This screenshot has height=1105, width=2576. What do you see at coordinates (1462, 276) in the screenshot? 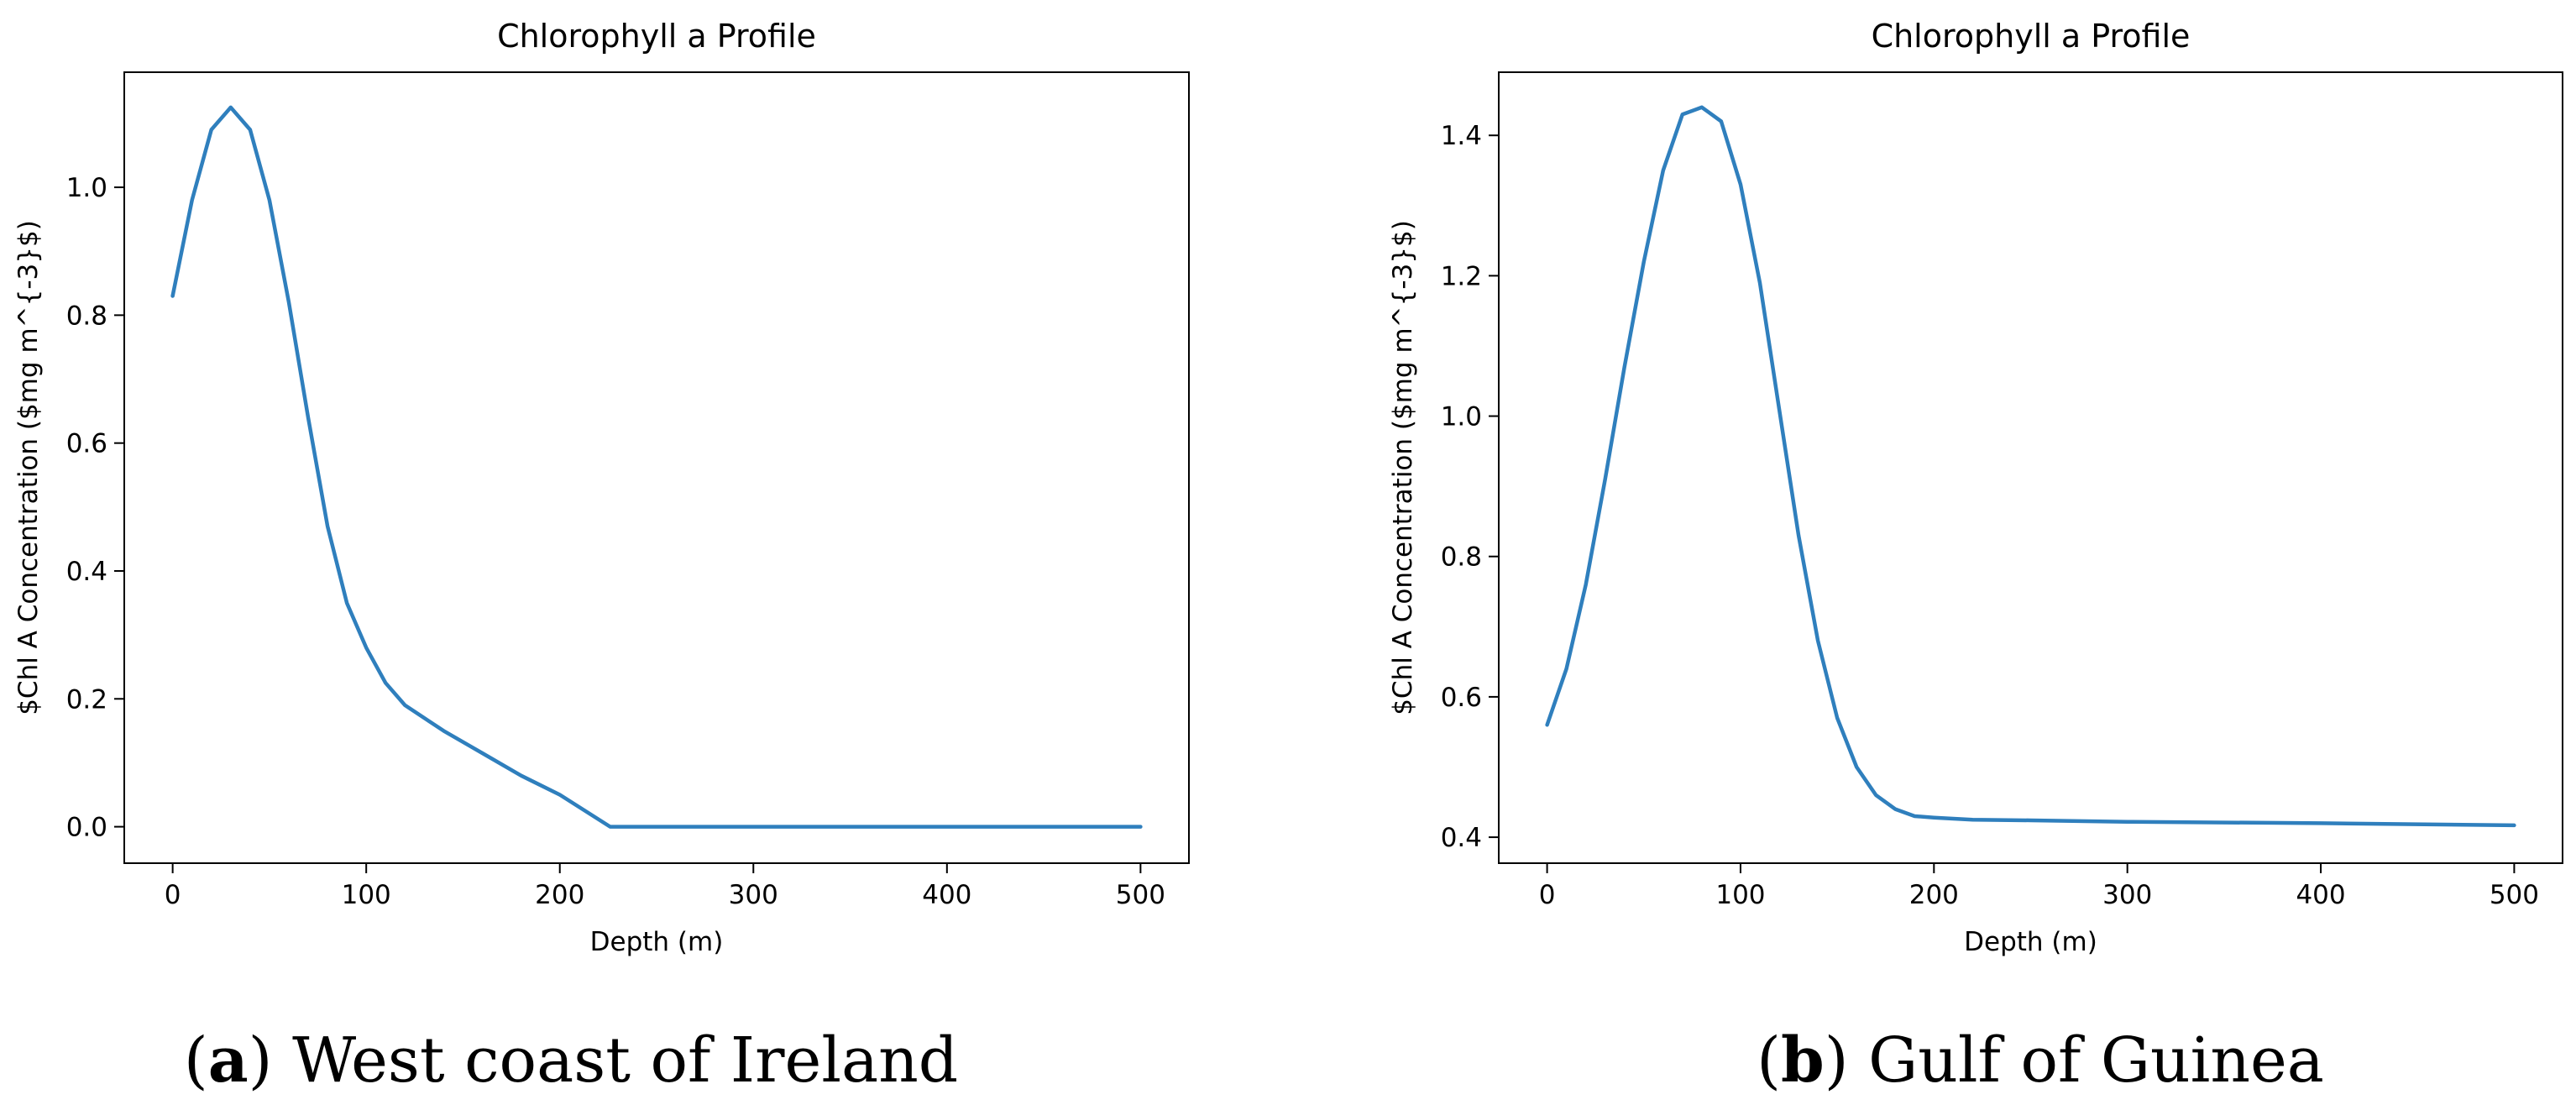
I see `y-tick-label: 1.2` at bounding box center [1462, 276].